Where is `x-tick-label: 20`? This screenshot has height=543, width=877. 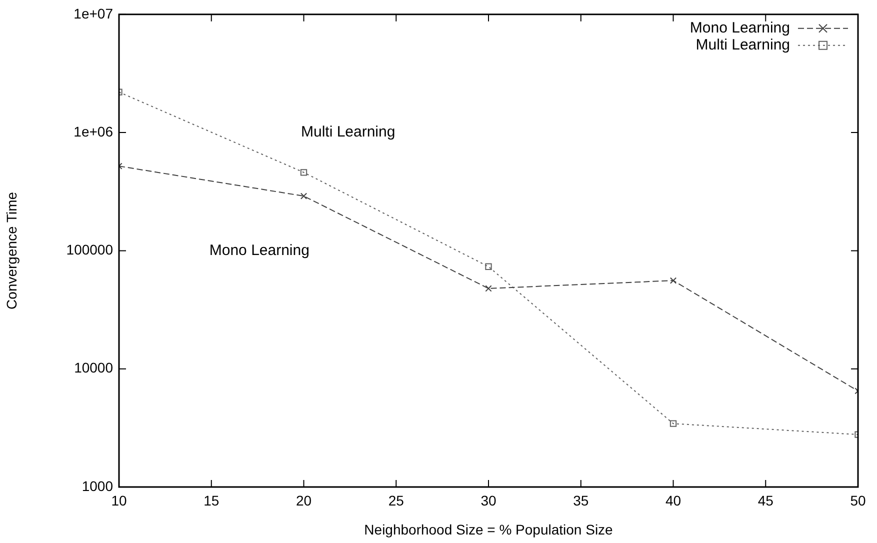
x-tick-label: 20 is located at coordinates (304, 500).